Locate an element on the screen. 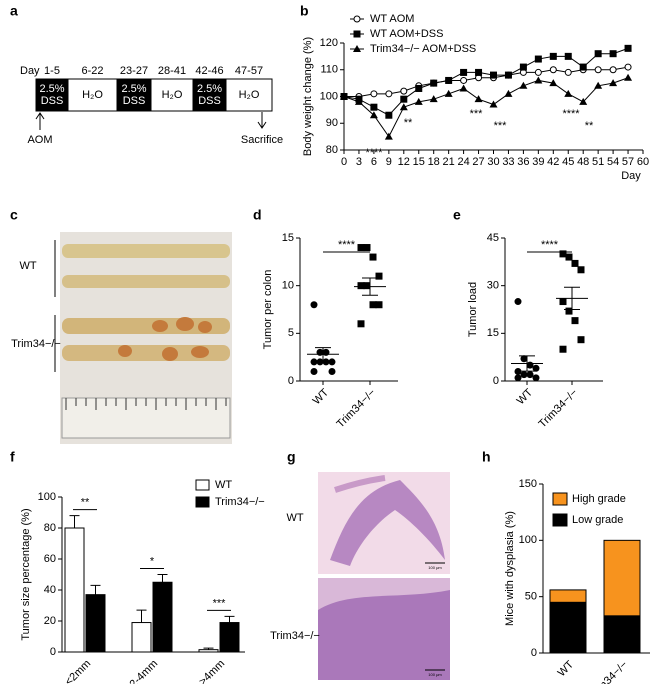 The width and height of the screenshot is (658, 684). y-tick-label: 120 is located at coordinates (329, 43).